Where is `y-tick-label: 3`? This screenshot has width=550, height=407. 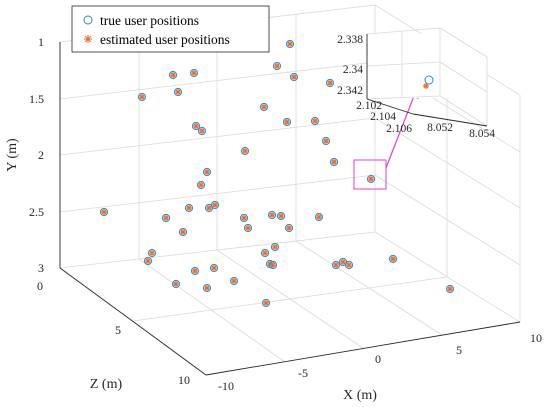
y-tick-label: 3 is located at coordinates (41, 268).